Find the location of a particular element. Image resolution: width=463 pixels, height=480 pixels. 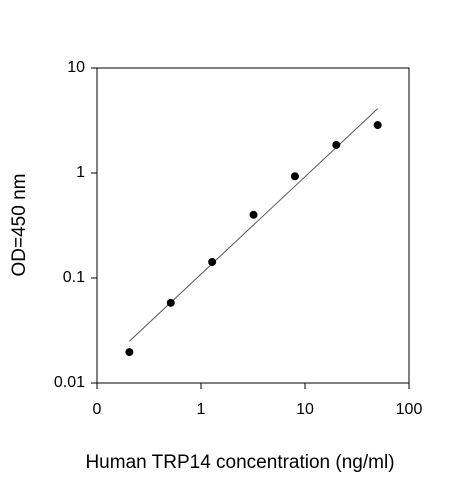

y-tick-label: 10 is located at coordinates (76, 67).